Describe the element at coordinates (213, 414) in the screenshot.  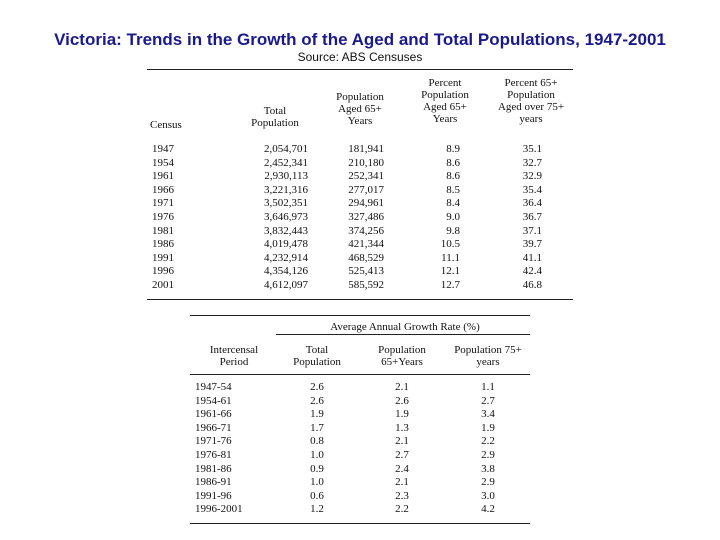
I see `cell-period: 1961-66` at that location.